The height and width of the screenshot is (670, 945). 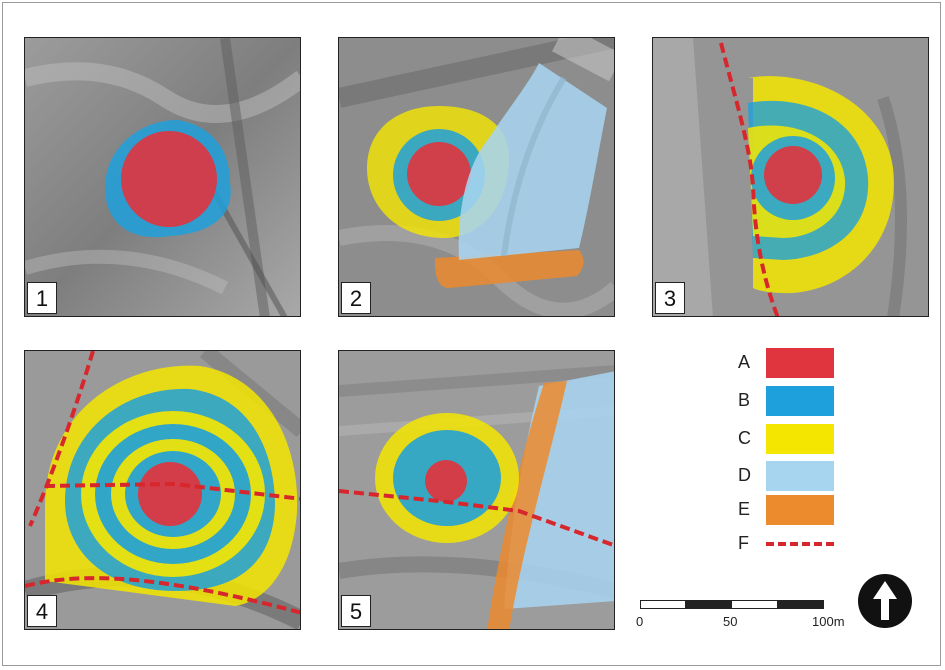 I want to click on panel-number: 5, so click(x=356, y=611).